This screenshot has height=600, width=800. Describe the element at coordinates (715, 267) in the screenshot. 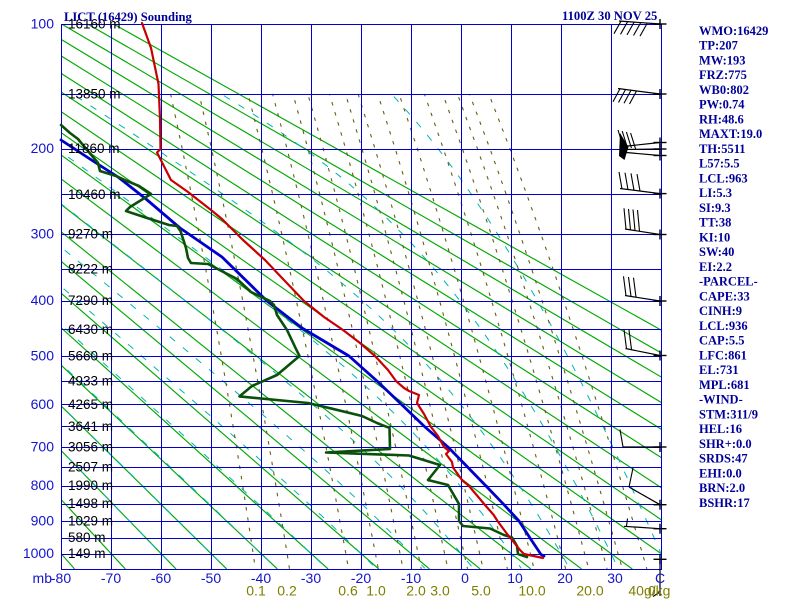

I see `svg-text: EI:2.2` at that location.